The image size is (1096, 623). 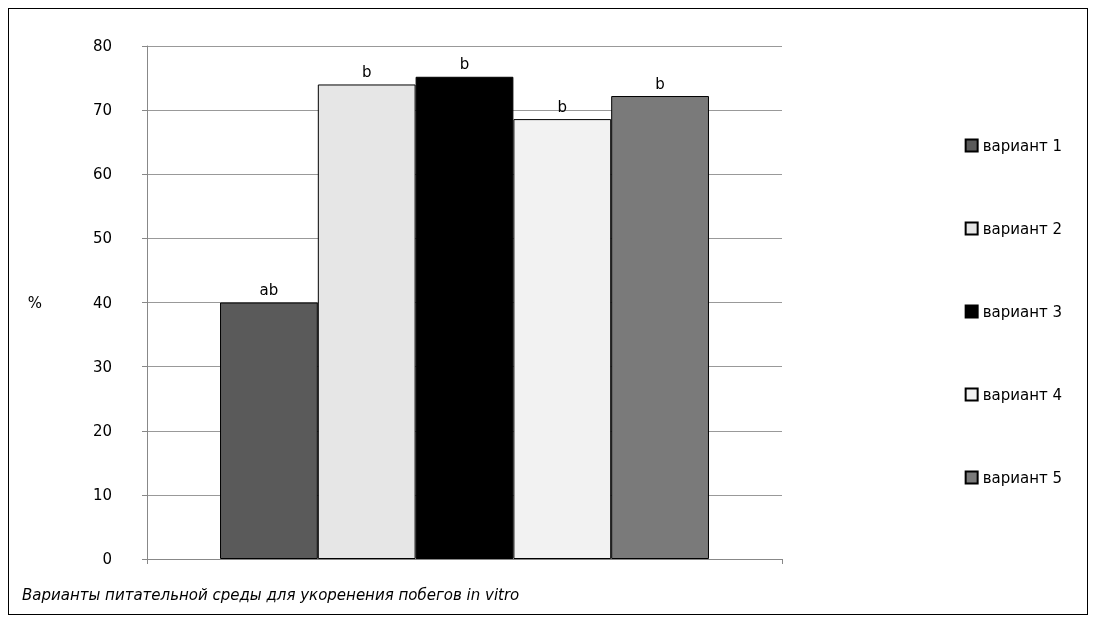 I want to click on y-tick-label: 50, so click(x=102, y=238).